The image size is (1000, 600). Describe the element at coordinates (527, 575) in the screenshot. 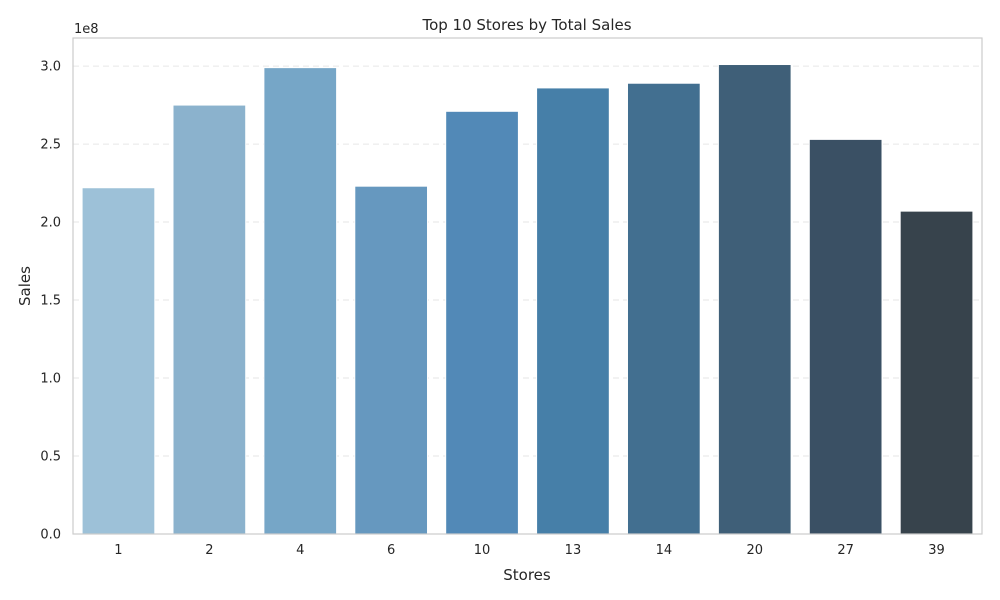

I see `x-axis-label: Stores` at that location.